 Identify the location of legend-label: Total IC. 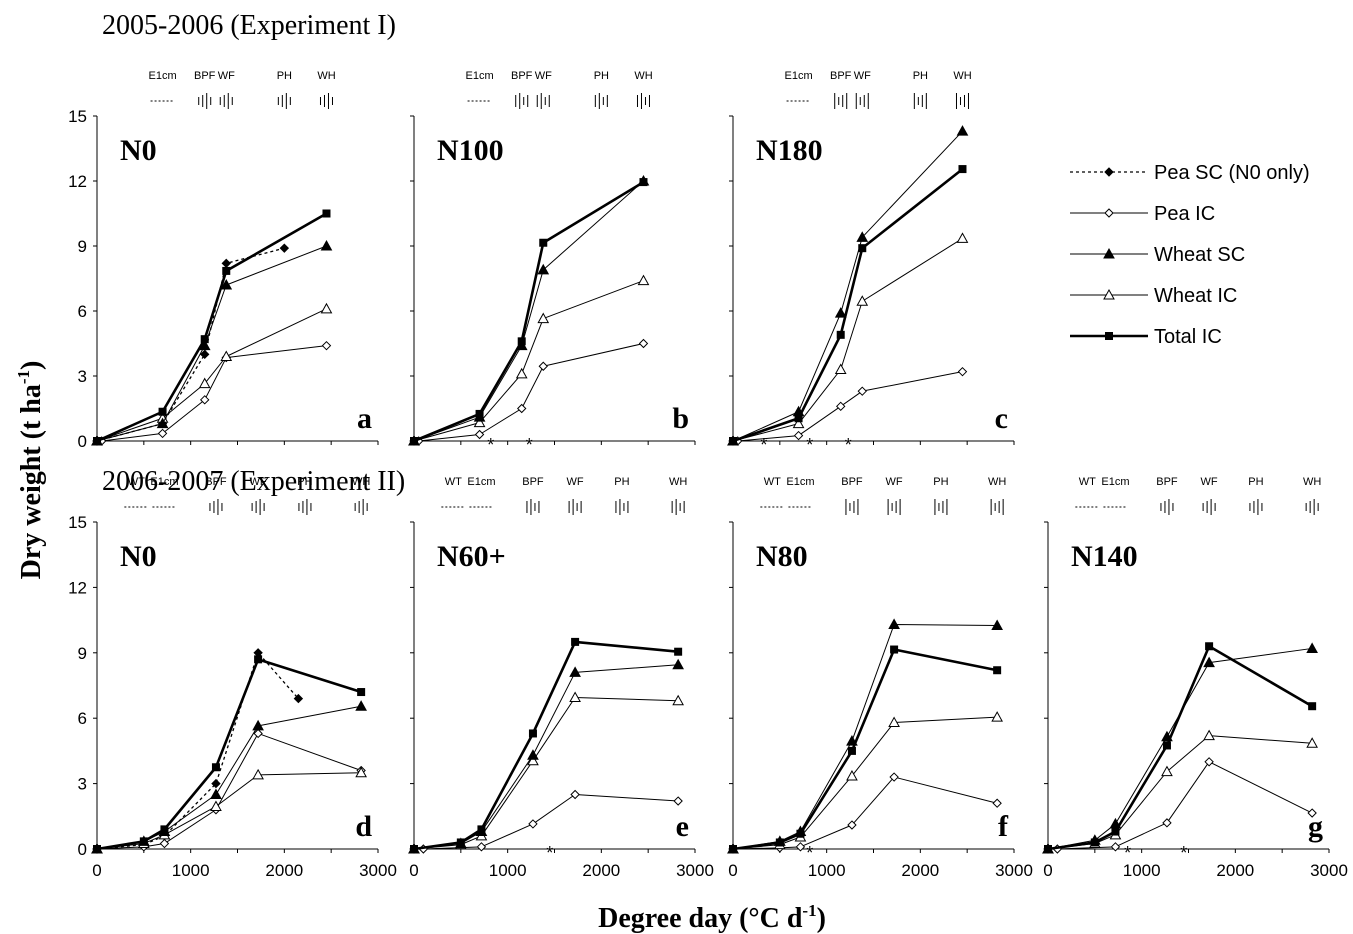
(1188, 337).